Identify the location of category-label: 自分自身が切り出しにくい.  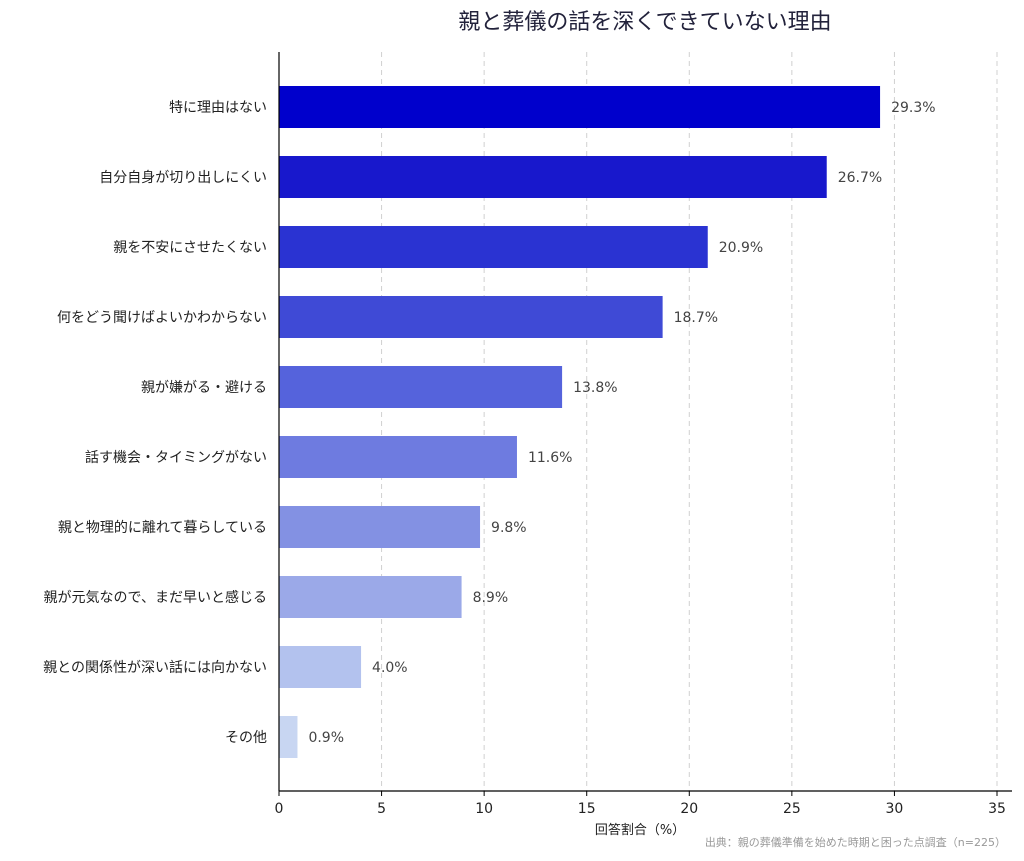
(183, 178).